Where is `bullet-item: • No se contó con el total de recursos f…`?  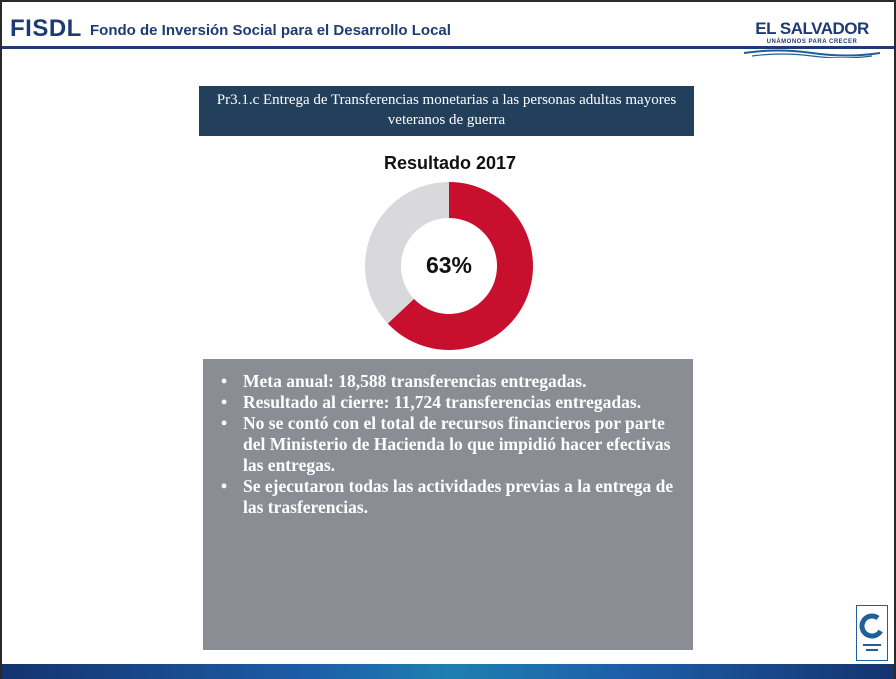 bullet-item: • No se contó con el total de recursos f… is located at coordinates (448, 444).